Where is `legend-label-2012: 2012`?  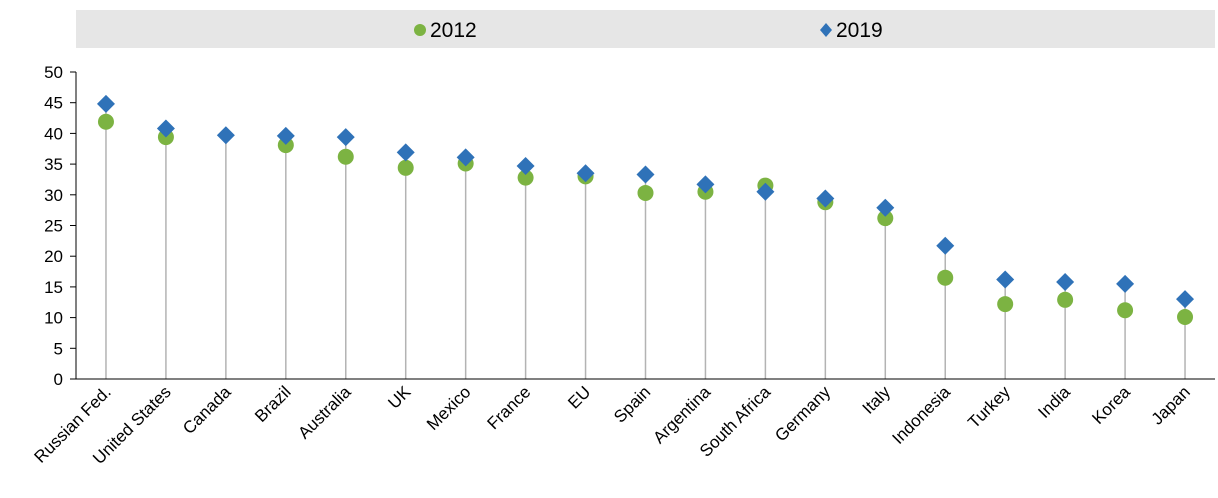 legend-label-2012: 2012 is located at coordinates (453, 30).